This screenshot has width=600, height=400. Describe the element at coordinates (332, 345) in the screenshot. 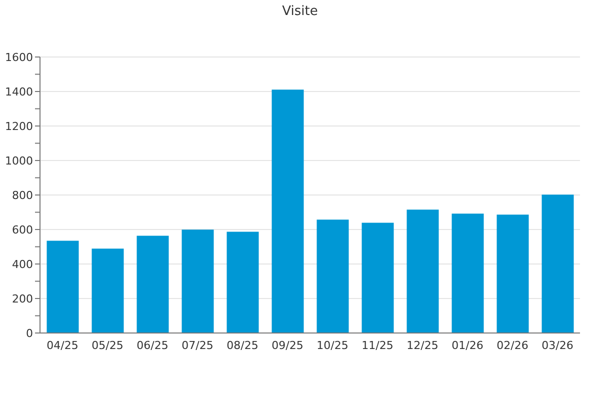

I see `x-tick-label: 10/25` at that location.